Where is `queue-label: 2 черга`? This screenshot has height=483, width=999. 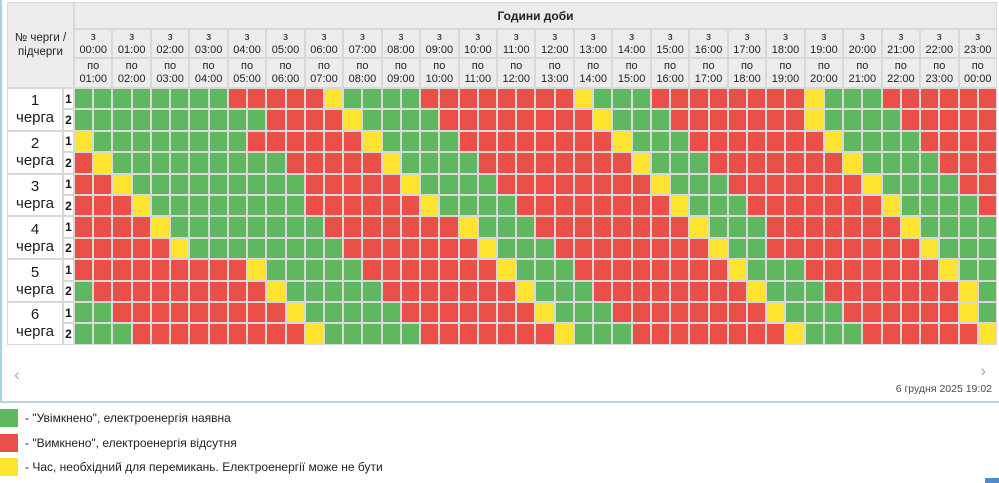 queue-label: 2 черга is located at coordinates (35, 152).